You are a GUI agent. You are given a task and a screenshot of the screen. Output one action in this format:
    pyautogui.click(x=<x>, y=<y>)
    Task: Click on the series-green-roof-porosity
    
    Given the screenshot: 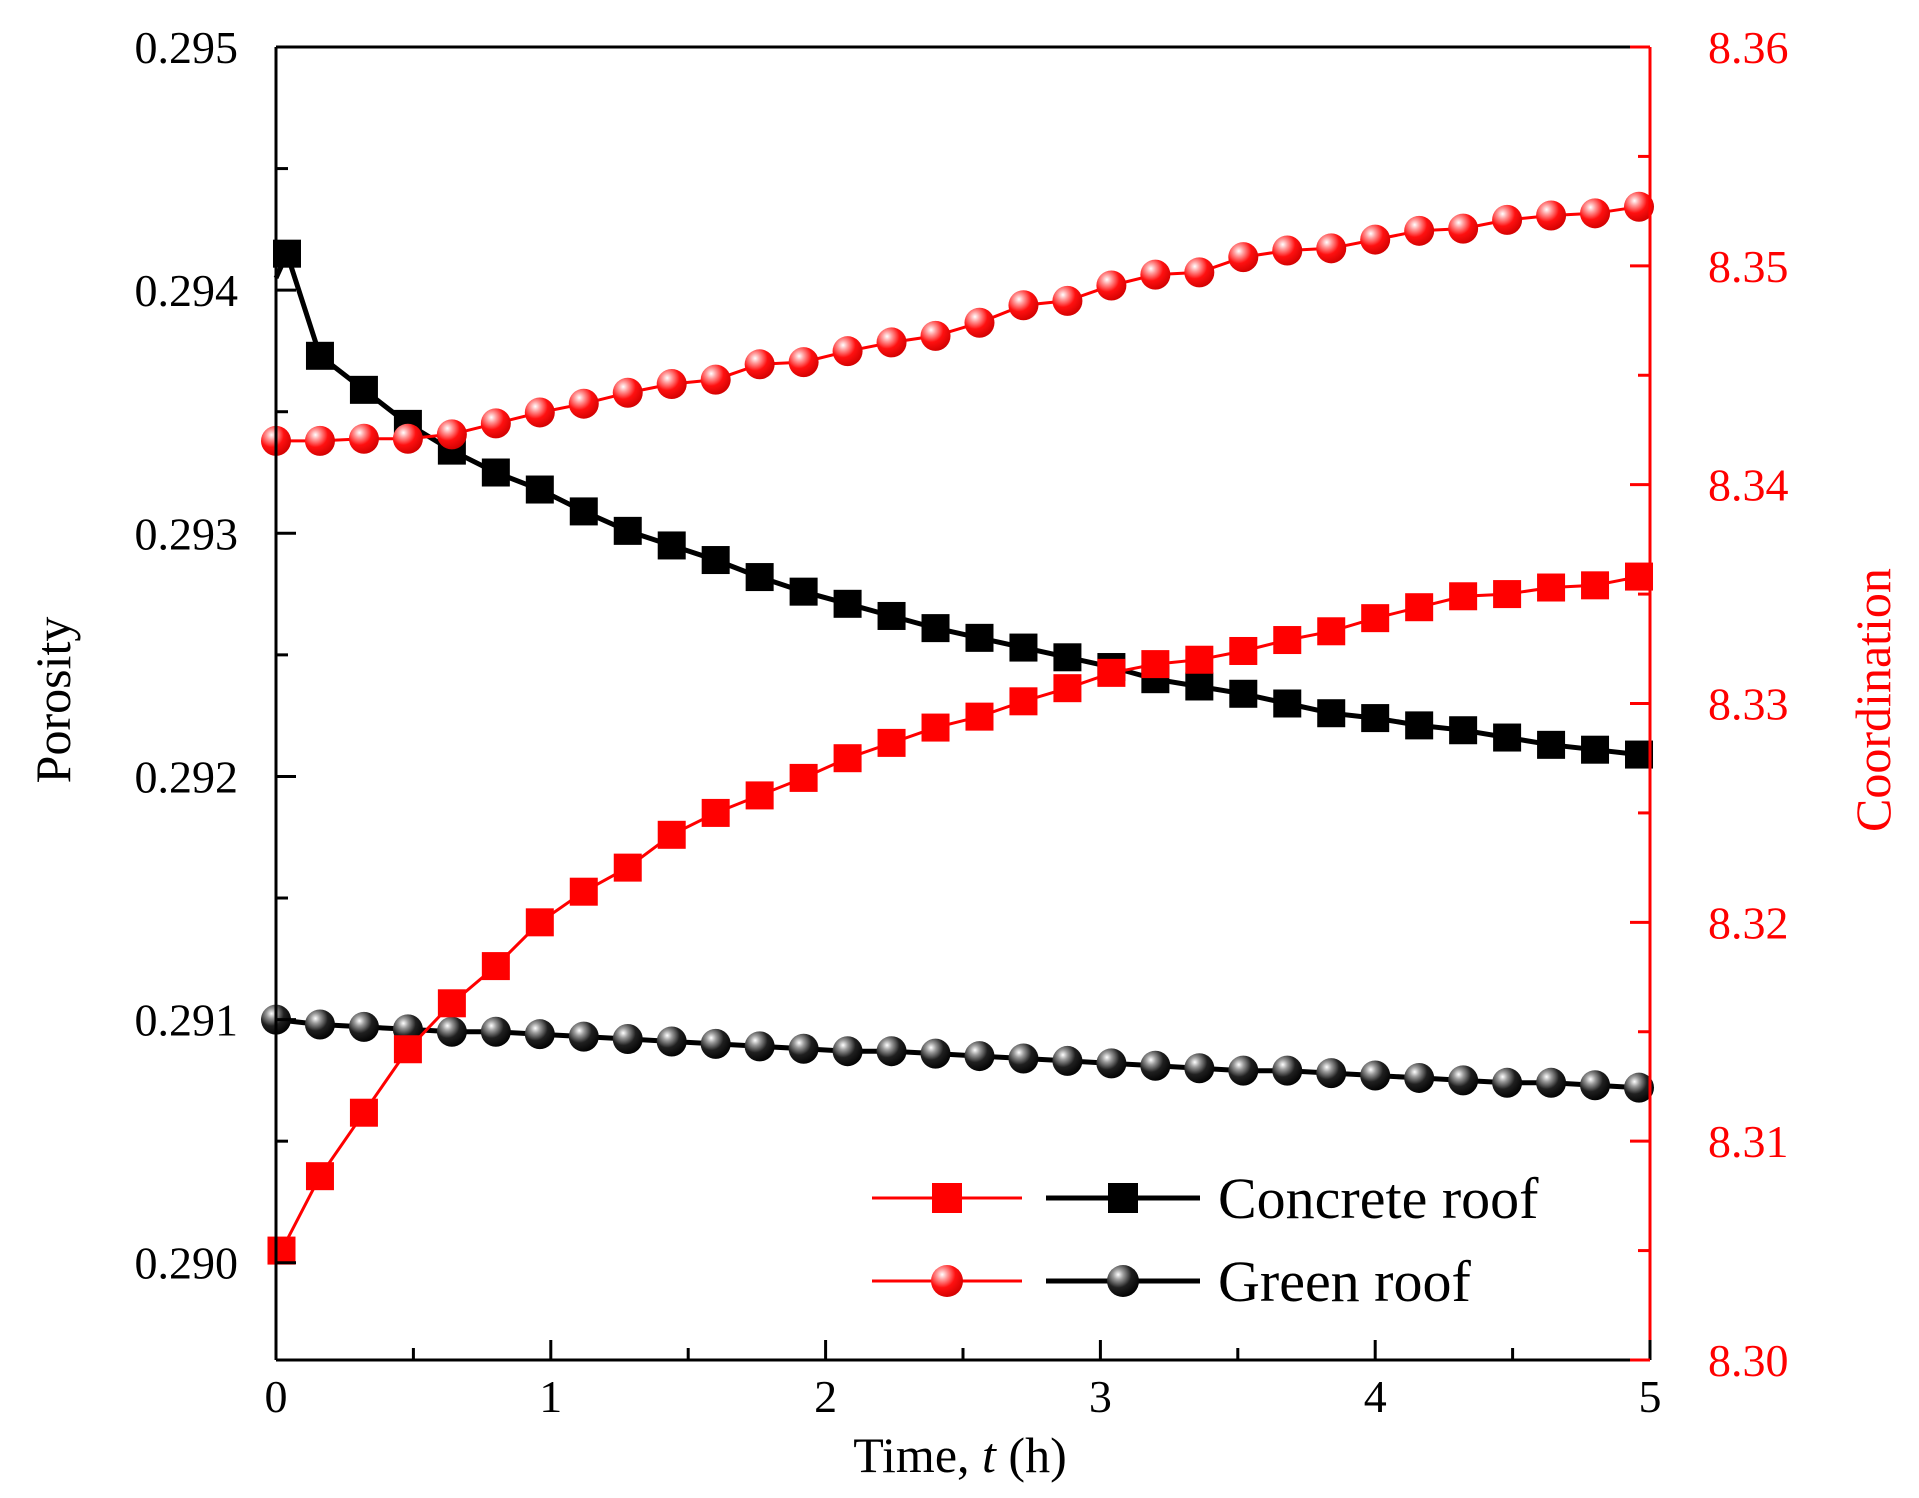 What is the action you would take?
    pyautogui.click(x=958, y=1053)
    